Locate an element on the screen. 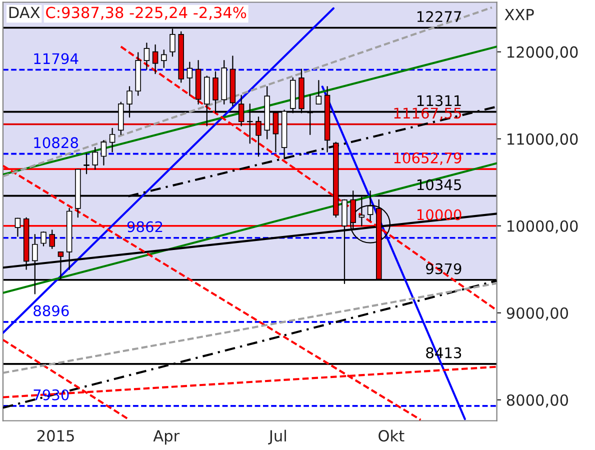 The image size is (595, 450). ref-line-label: 11311 is located at coordinates (439, 100).